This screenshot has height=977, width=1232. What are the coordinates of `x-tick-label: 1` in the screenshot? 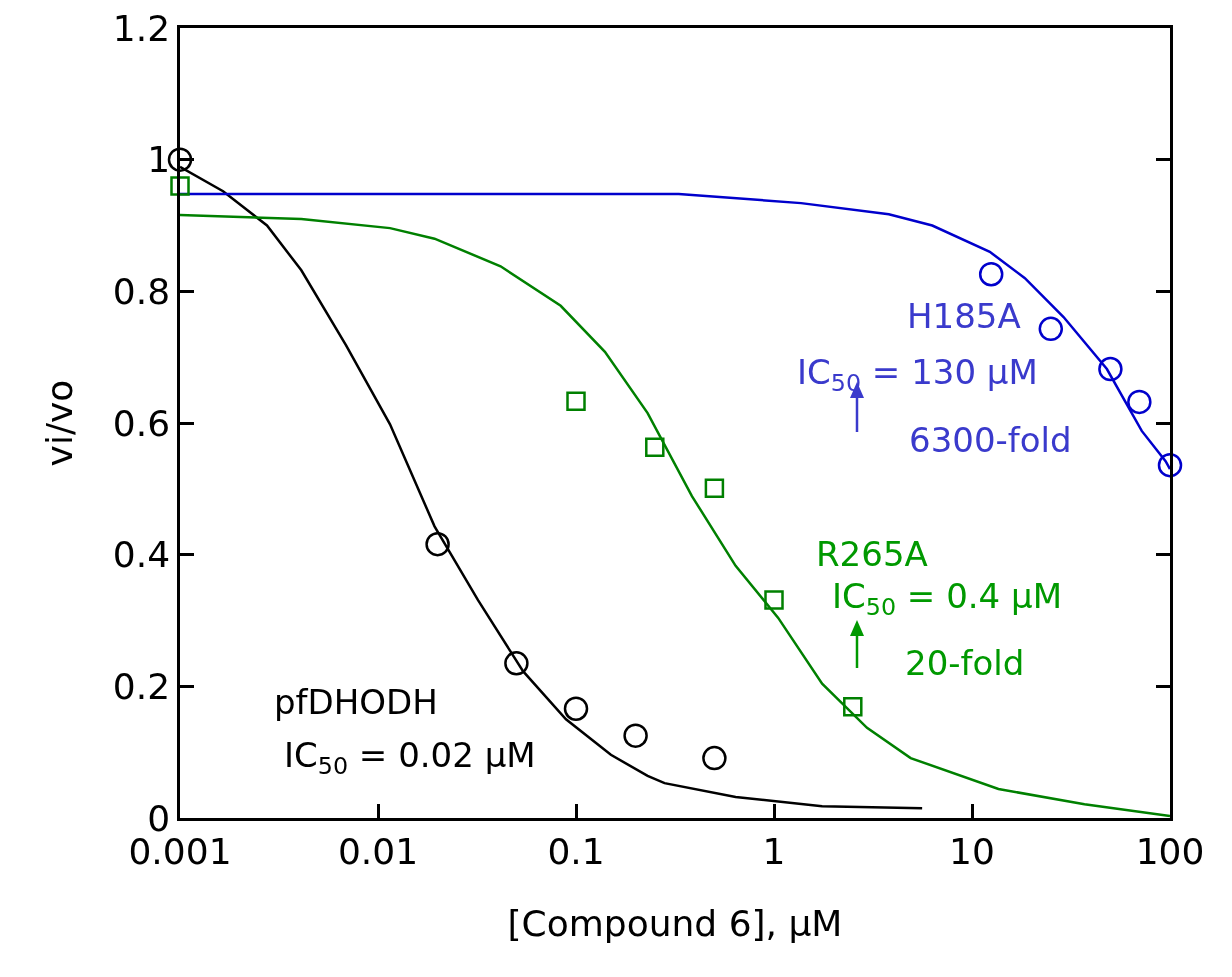 It's located at (774, 851).